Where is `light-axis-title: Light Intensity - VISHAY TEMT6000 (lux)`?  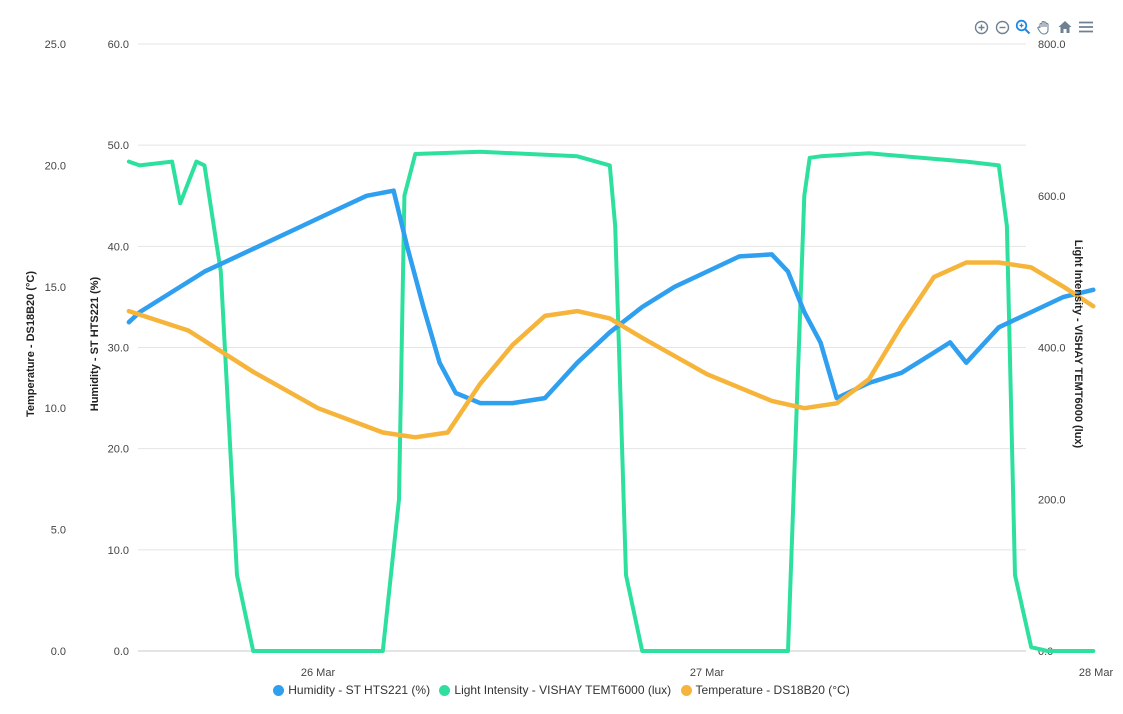
light-axis-title: Light Intensity - VISHAY TEMT6000 (lux) is located at coordinates (1078, 344).